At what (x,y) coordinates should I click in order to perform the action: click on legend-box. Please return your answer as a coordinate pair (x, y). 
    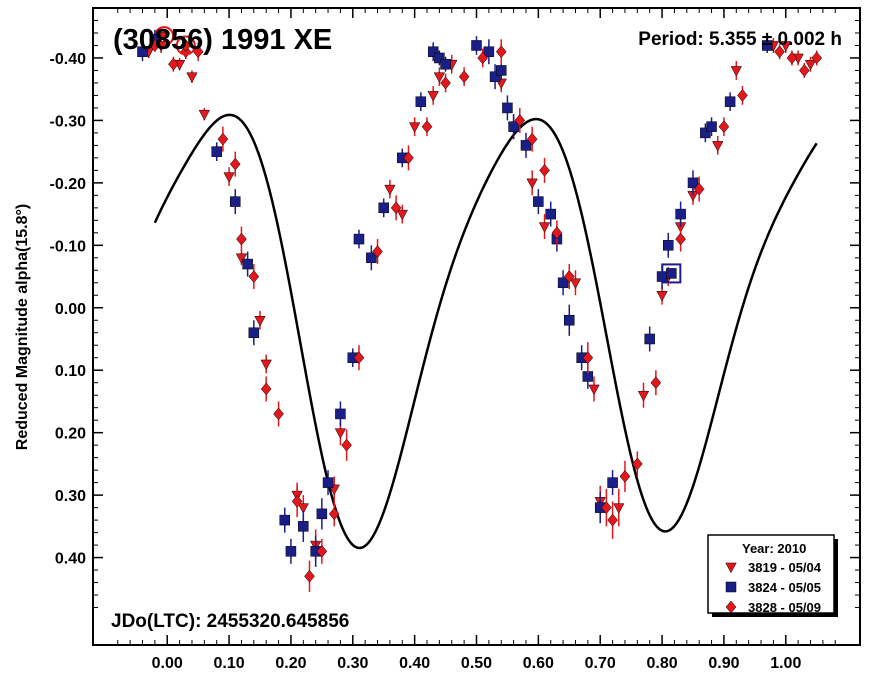
    Looking at the image, I should click on (771, 574).